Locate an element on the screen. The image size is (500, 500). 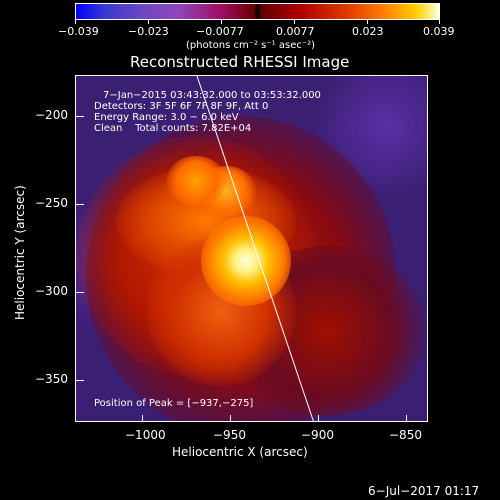
x-axis-label: Heliocentric X (arcsec) is located at coordinates (240, 452).